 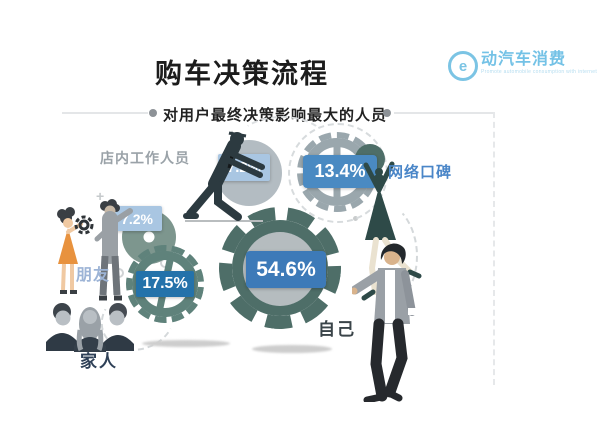 What do you see at coordinates (165, 284) in the screenshot?
I see `value-box-family: 17.5%` at bounding box center [165, 284].